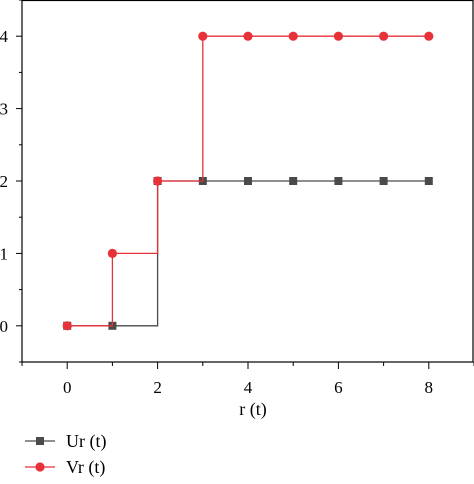 The width and height of the screenshot is (474, 484). I want to click on y-tick-label: 1, so click(4, 253).